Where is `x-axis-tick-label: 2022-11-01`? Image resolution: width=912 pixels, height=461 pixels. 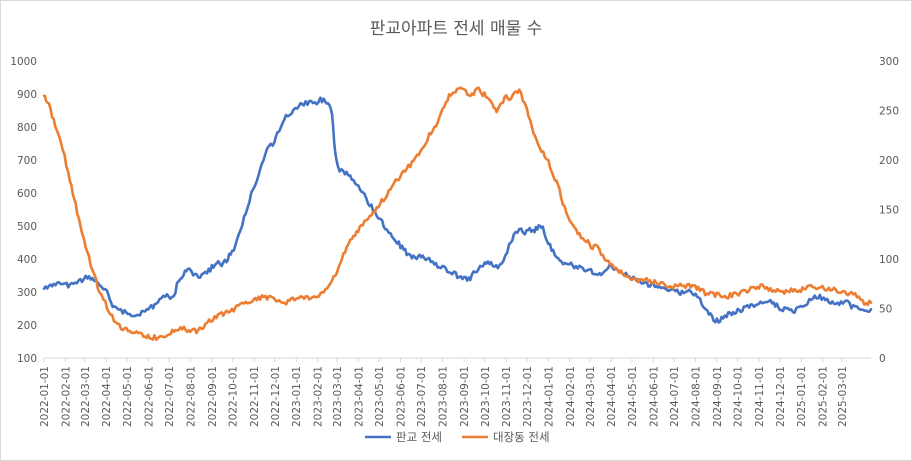
x-axis-tick-label: 2022-11-01 is located at coordinates (255, 396).